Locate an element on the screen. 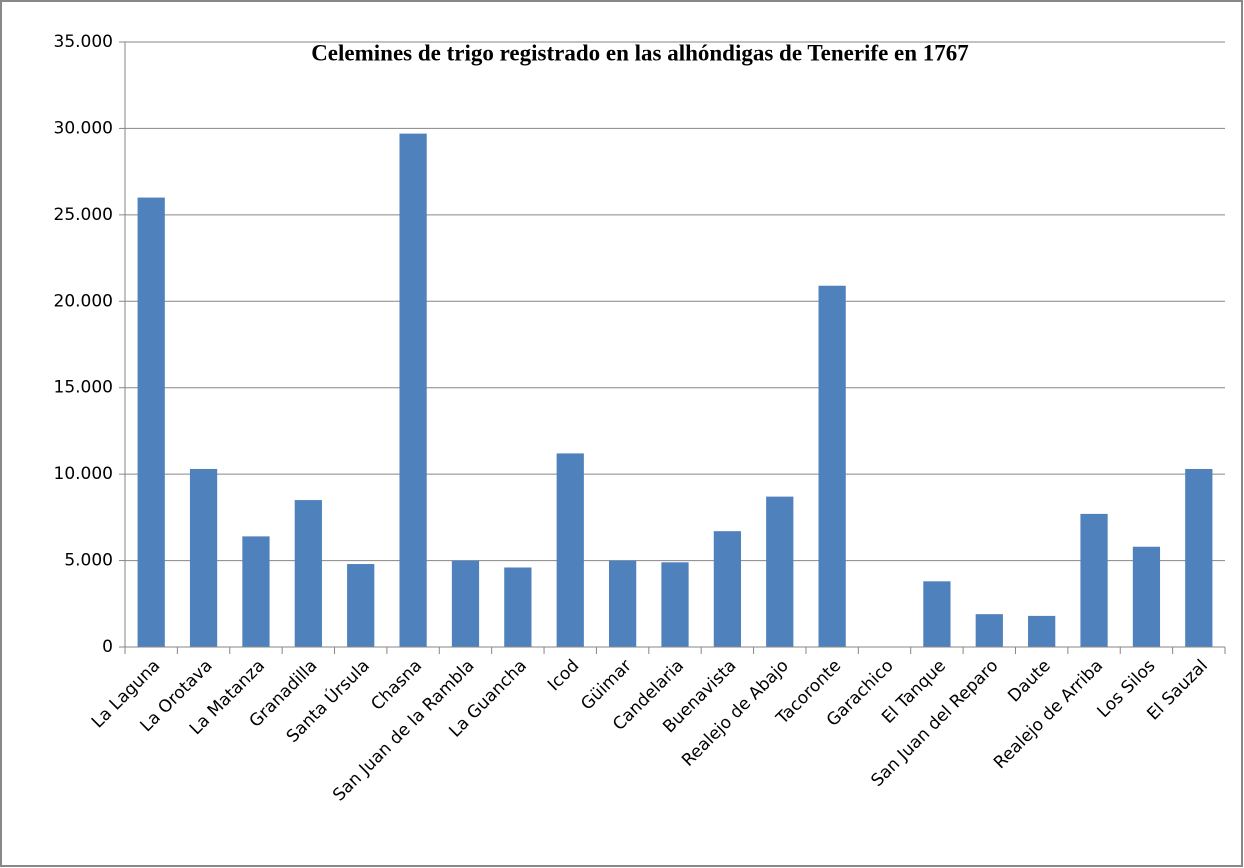 The width and height of the screenshot is (1244, 868). y-tick-label: 15.000 is located at coordinates (83, 388).